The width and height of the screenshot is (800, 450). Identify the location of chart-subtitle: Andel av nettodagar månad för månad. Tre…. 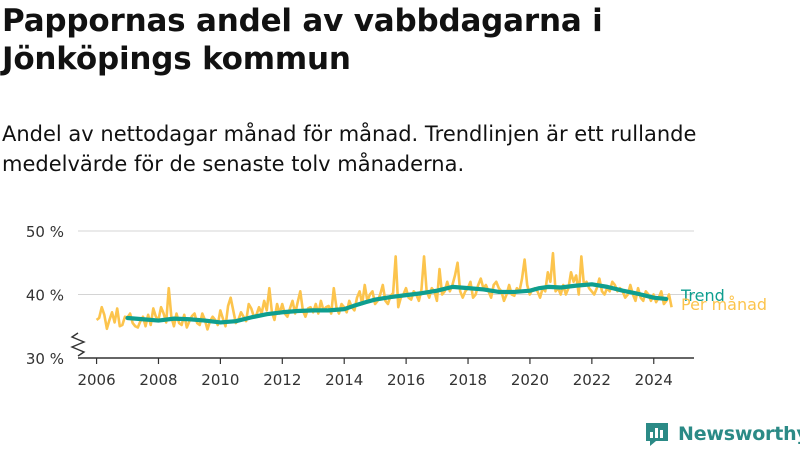
(349, 149).